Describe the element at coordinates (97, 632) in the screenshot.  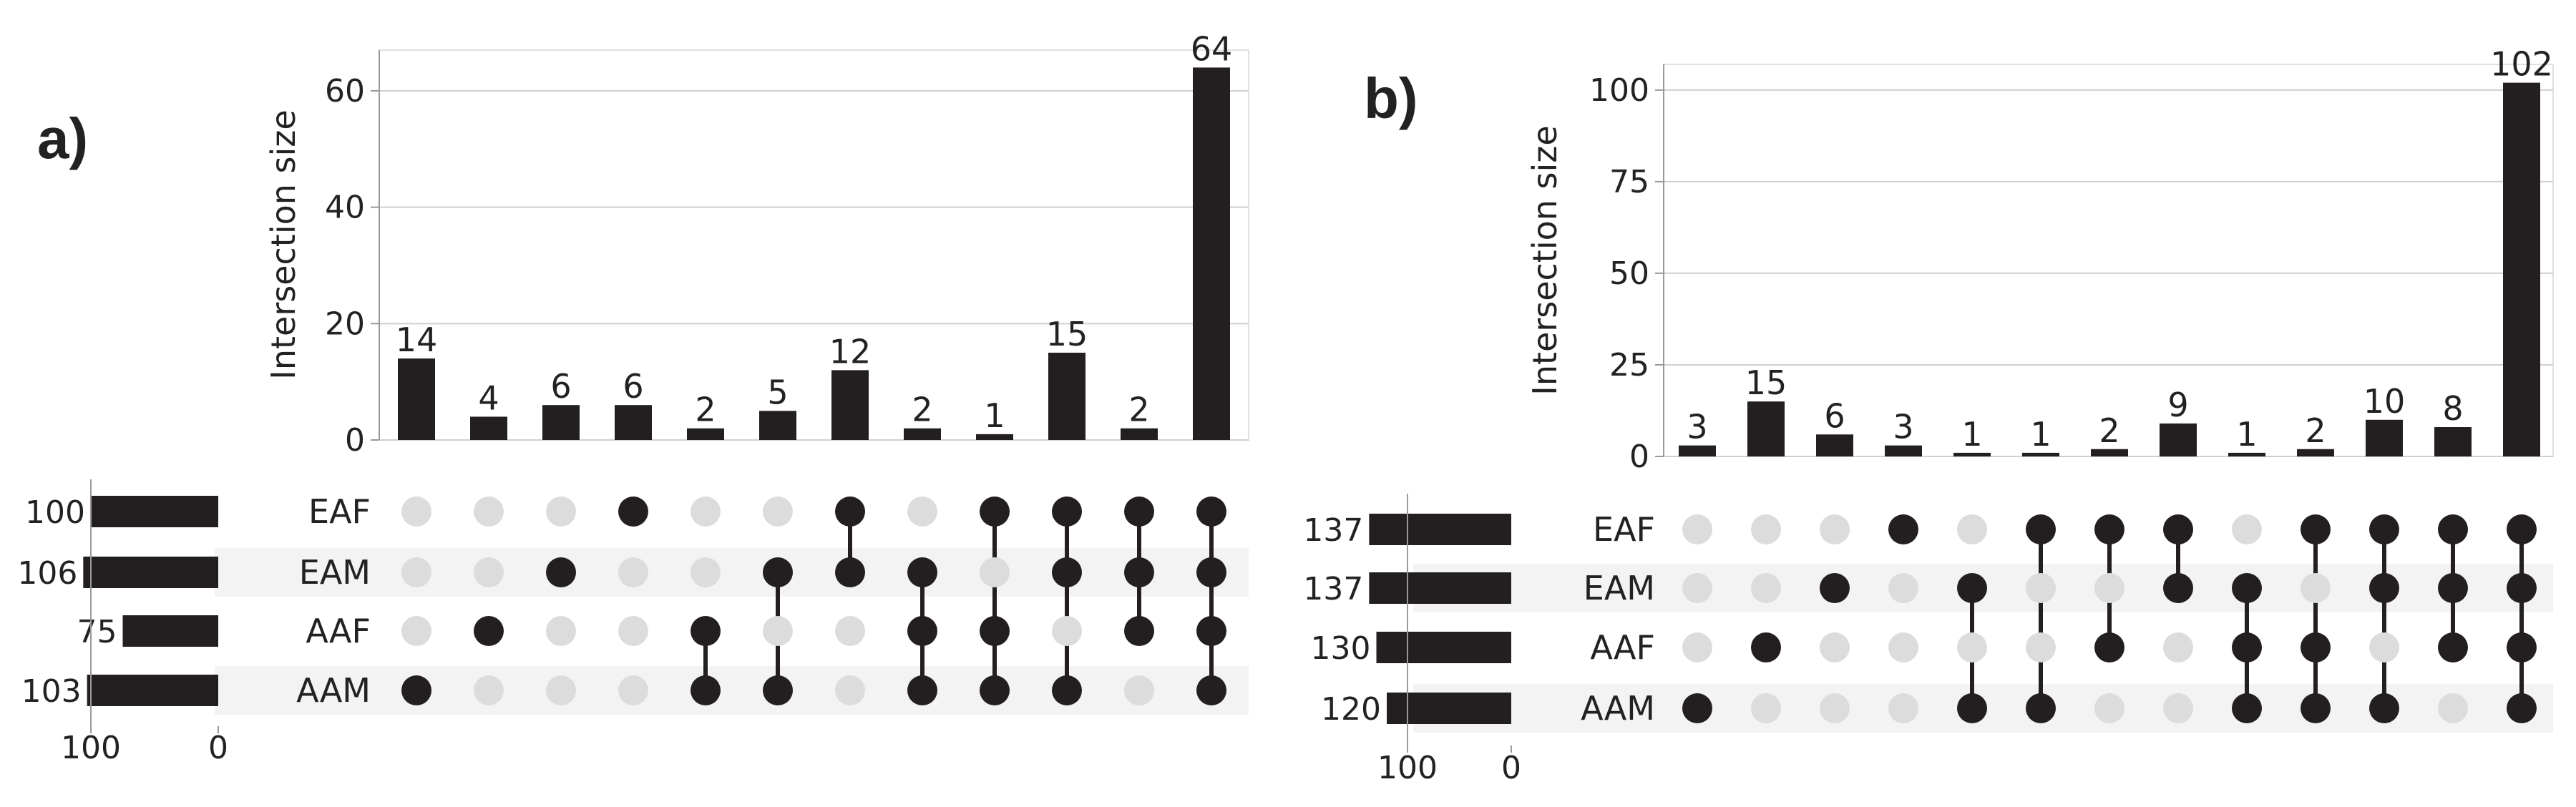
I see `set-size-label: 75` at that location.